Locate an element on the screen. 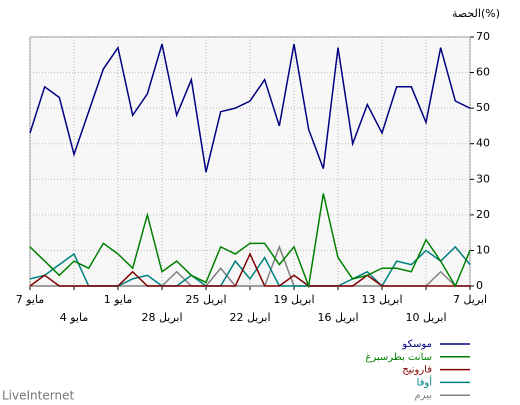  x-tick-label: 28 ابريل is located at coordinates (161, 317).